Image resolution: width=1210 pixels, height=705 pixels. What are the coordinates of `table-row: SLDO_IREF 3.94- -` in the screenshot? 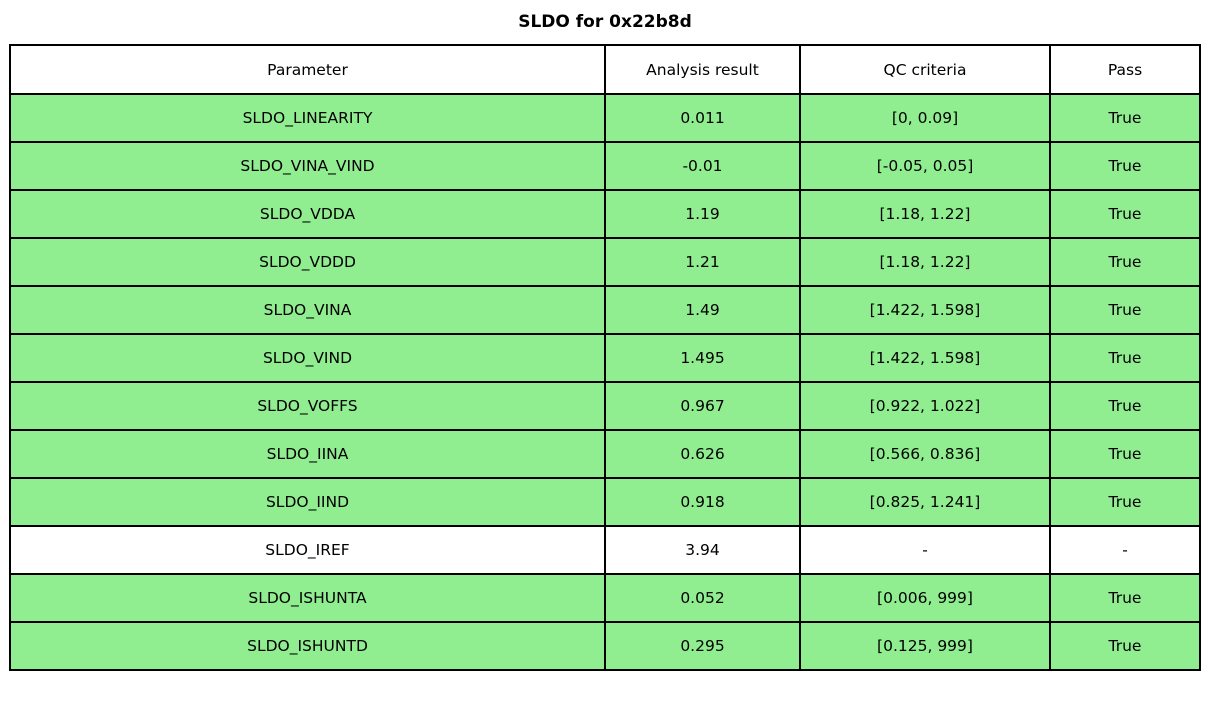 It's located at (605, 550).